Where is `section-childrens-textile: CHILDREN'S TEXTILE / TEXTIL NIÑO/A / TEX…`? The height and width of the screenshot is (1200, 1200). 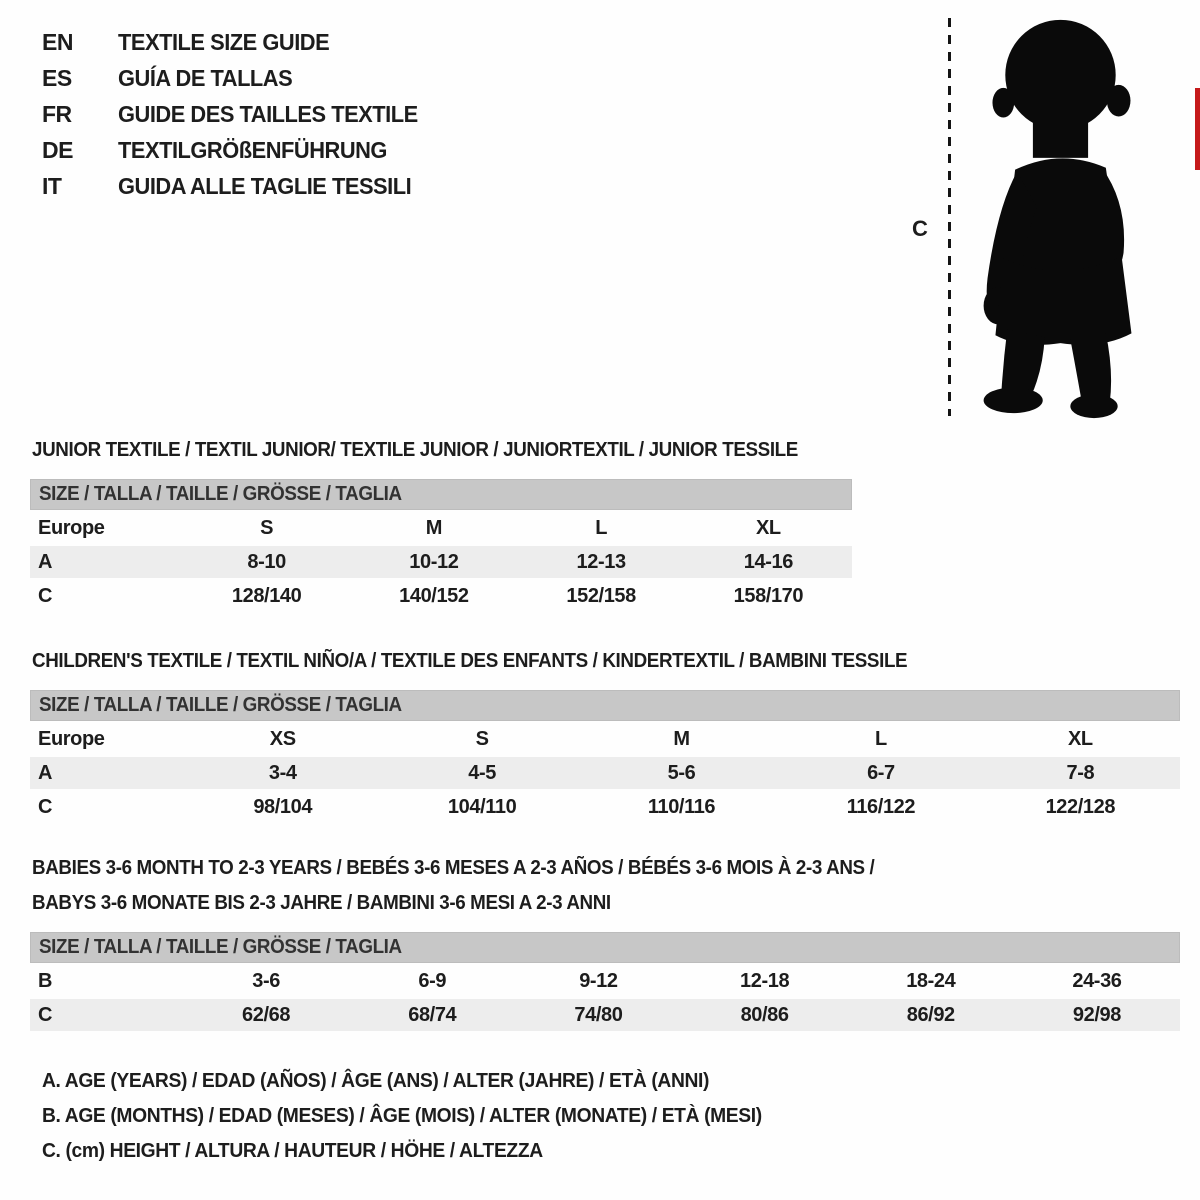
section-childrens-textile: CHILDREN'S TEXTILE / TEXTIL NIÑO/A / TEX… is located at coordinates (605, 734).